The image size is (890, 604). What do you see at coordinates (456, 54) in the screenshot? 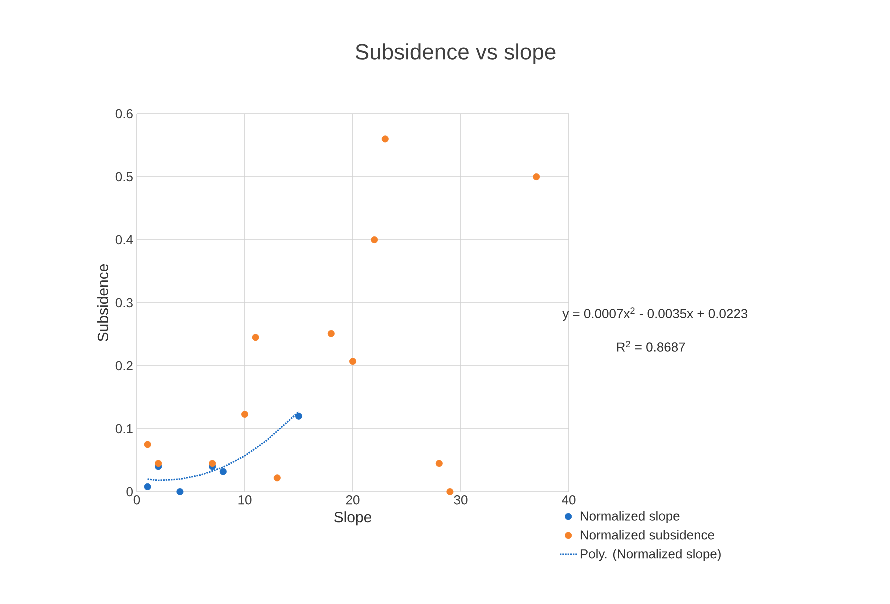
I see `chart-title: Subsidence vs slope` at bounding box center [456, 54].